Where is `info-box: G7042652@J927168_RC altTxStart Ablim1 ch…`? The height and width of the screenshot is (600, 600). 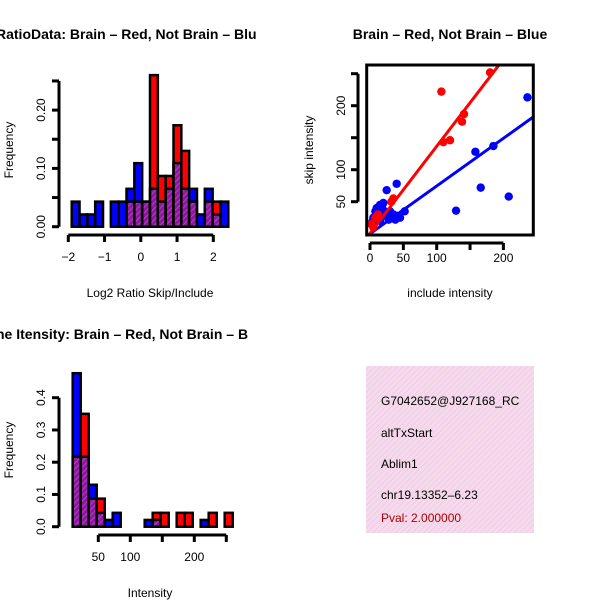
info-box: G7042652@J927168_RC altTxStart Ablim1 ch… is located at coordinates (450, 449).